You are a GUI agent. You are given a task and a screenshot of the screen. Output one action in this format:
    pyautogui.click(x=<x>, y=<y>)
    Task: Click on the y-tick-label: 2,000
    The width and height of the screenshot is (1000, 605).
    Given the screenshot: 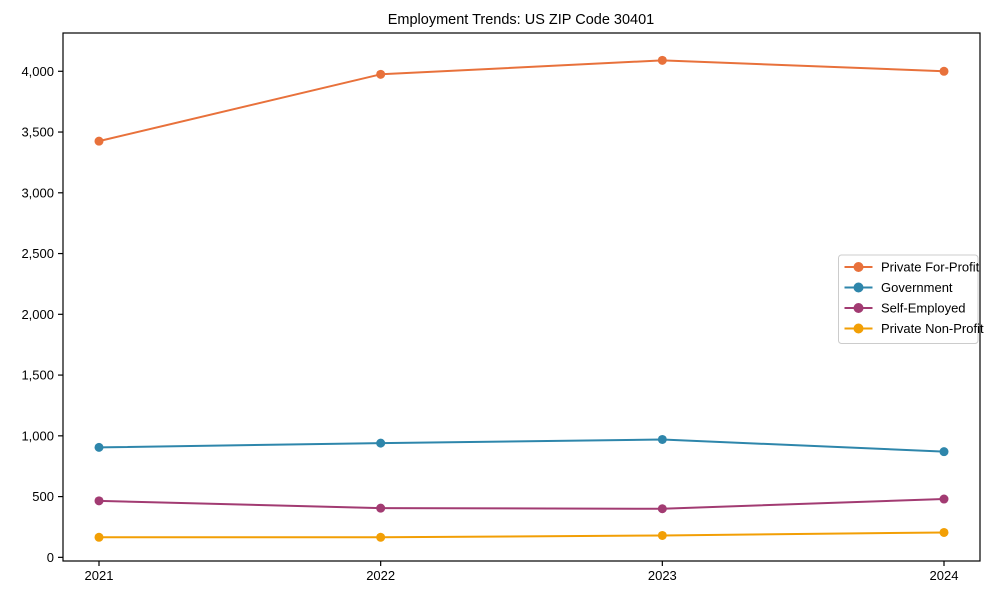 What is the action you would take?
    pyautogui.click(x=37, y=314)
    